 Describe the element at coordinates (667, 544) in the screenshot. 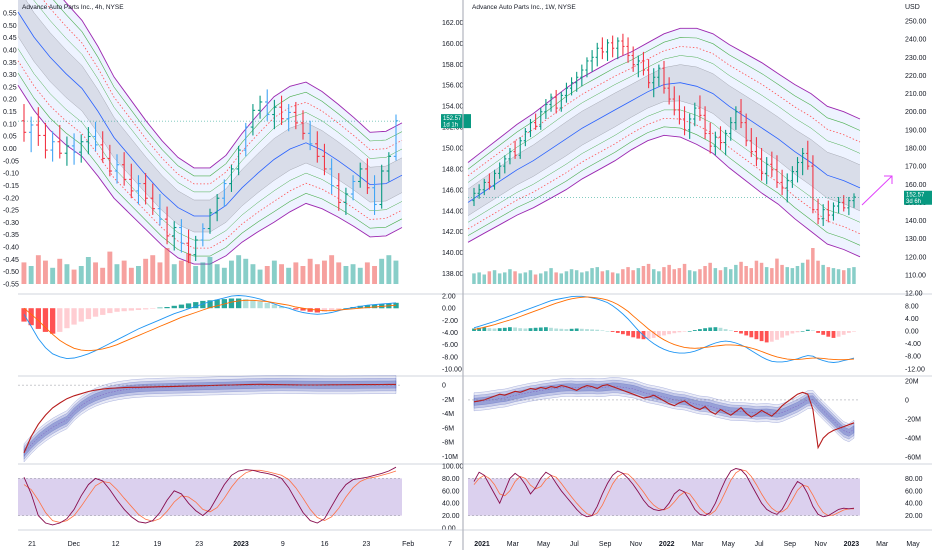

I see `time-tick-label: 2022` at that location.